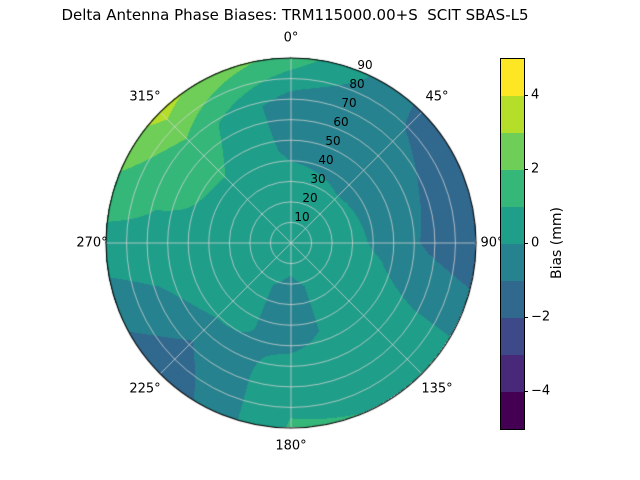  I want to click on theta-tick-label-180: 180°, so click(291, 446).